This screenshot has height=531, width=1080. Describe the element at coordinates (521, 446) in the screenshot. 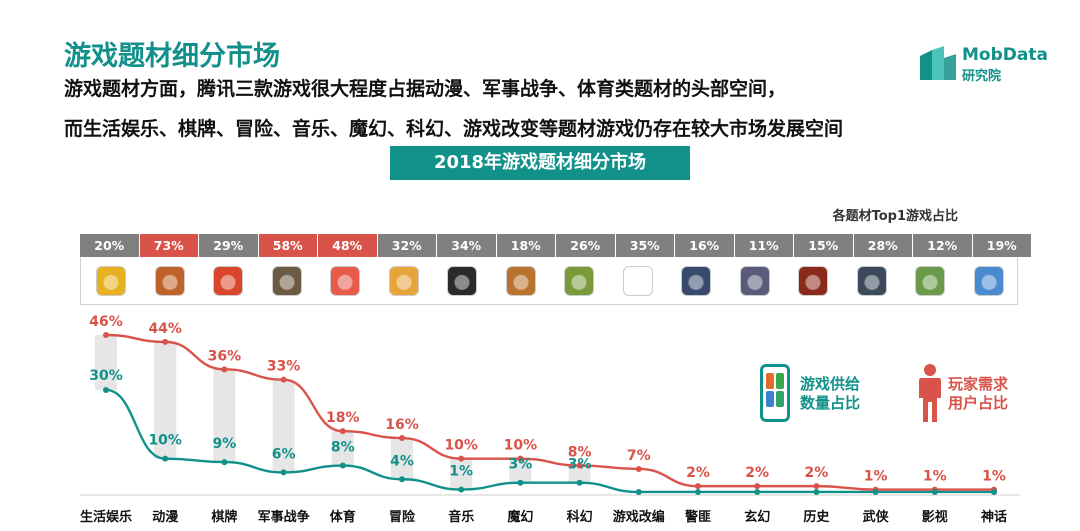

I see `demand-data-label: 10%` at that location.